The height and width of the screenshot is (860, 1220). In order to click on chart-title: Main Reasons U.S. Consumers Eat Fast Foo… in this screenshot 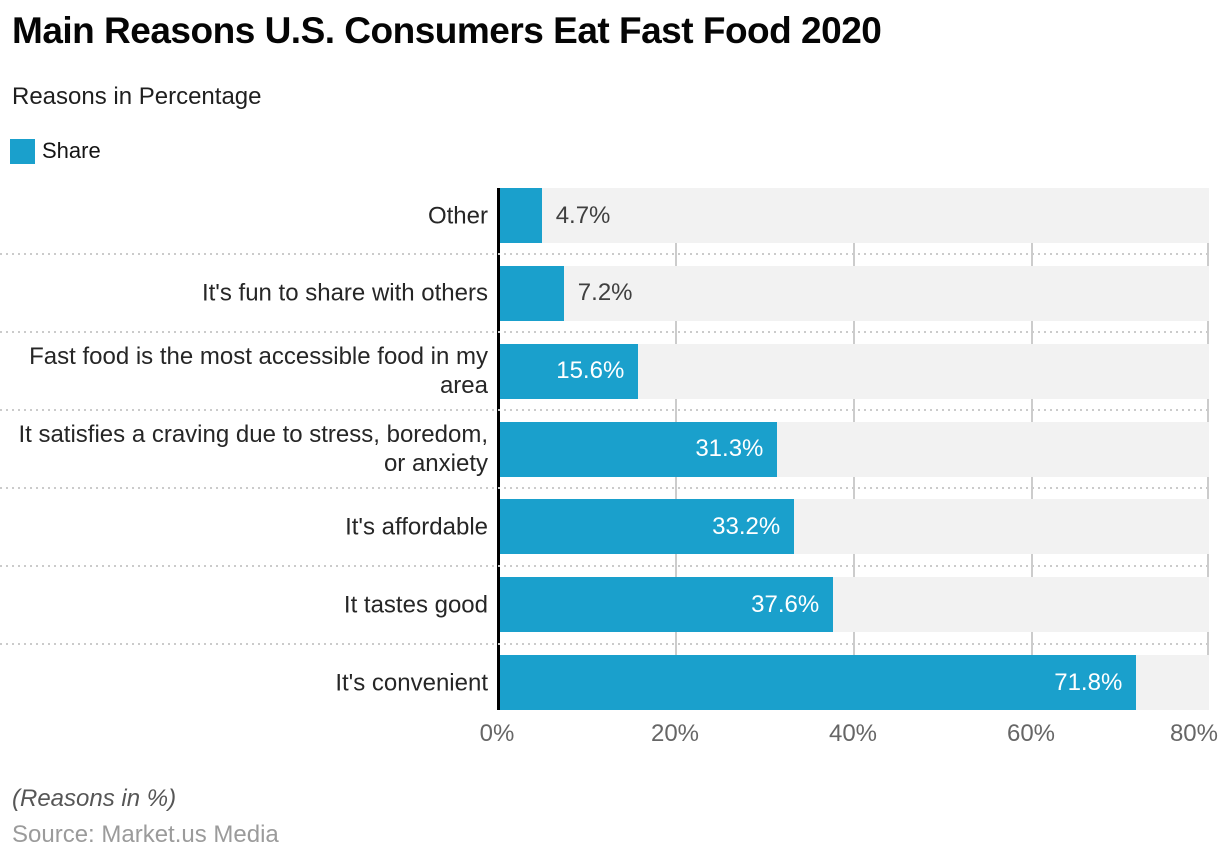, I will do `click(447, 30)`.